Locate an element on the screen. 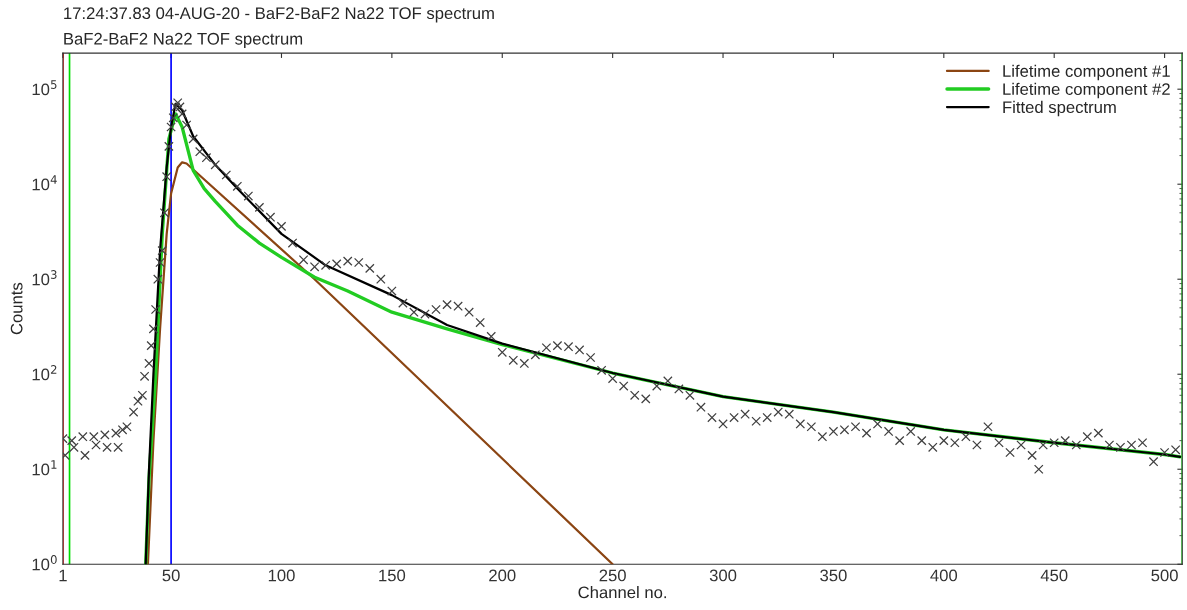  y-tick-label: 10$^{0}$ is located at coordinates (44, 563).